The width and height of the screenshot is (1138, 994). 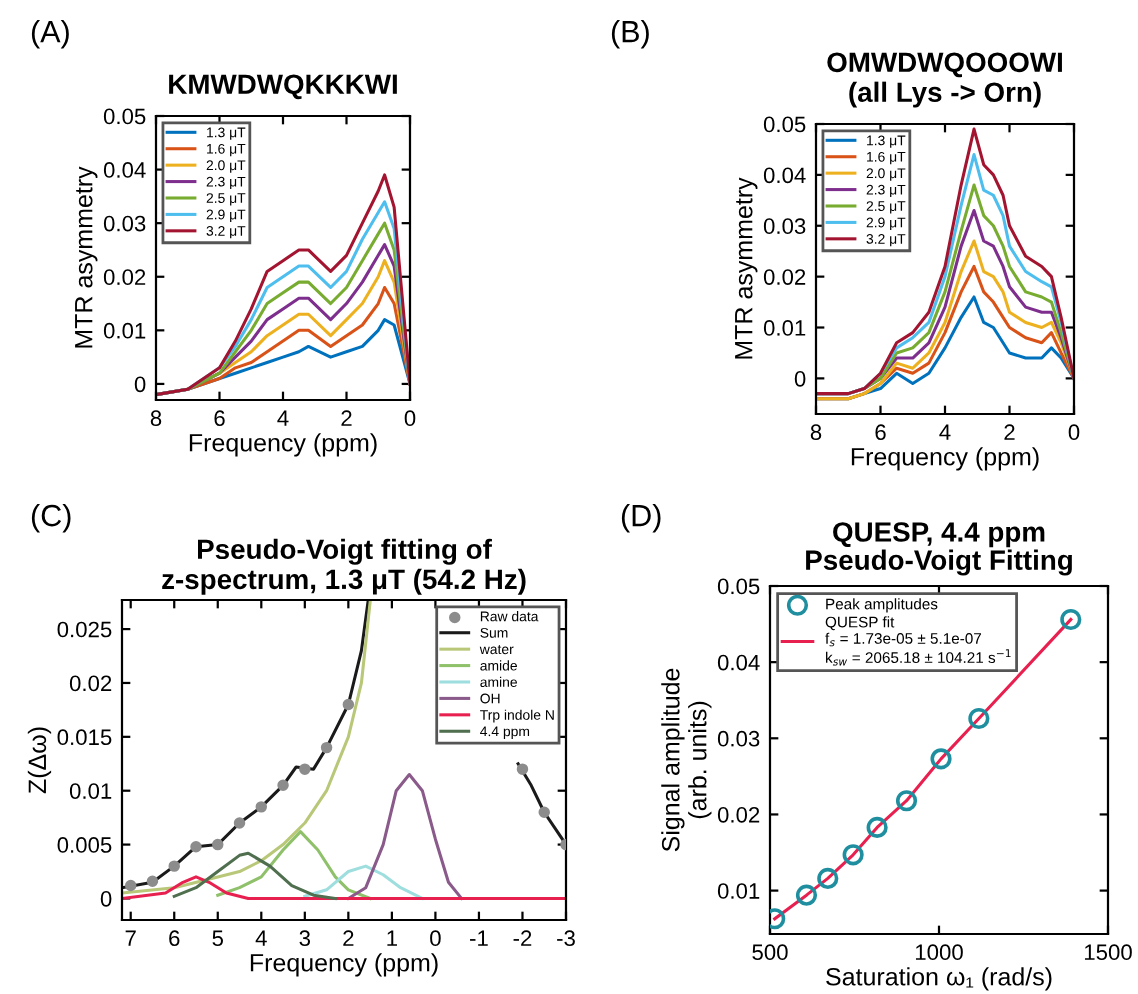 What do you see at coordinates (944, 80) in the screenshot?
I see `chart-title: OMWDWQOOOWI (all Lys -> Orn)` at bounding box center [944, 80].